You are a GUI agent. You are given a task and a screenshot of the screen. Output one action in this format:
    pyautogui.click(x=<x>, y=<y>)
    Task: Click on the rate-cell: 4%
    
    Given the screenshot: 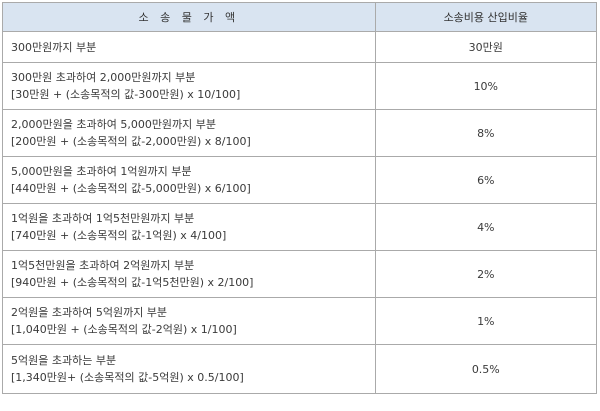 What is the action you would take?
    pyautogui.click(x=486, y=227)
    